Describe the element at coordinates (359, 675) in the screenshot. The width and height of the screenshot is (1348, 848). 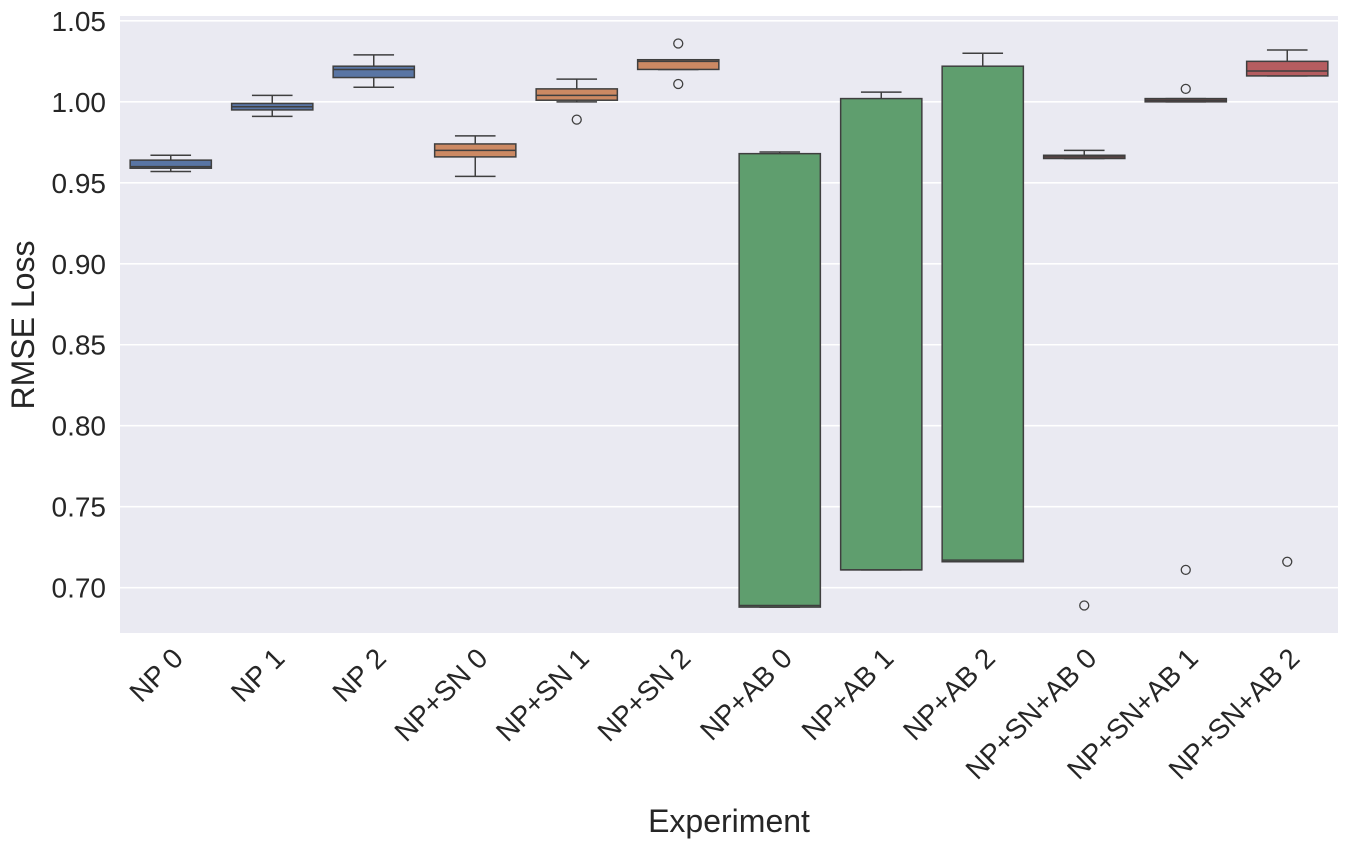
I see `x-tick-label: NP 2` at that location.